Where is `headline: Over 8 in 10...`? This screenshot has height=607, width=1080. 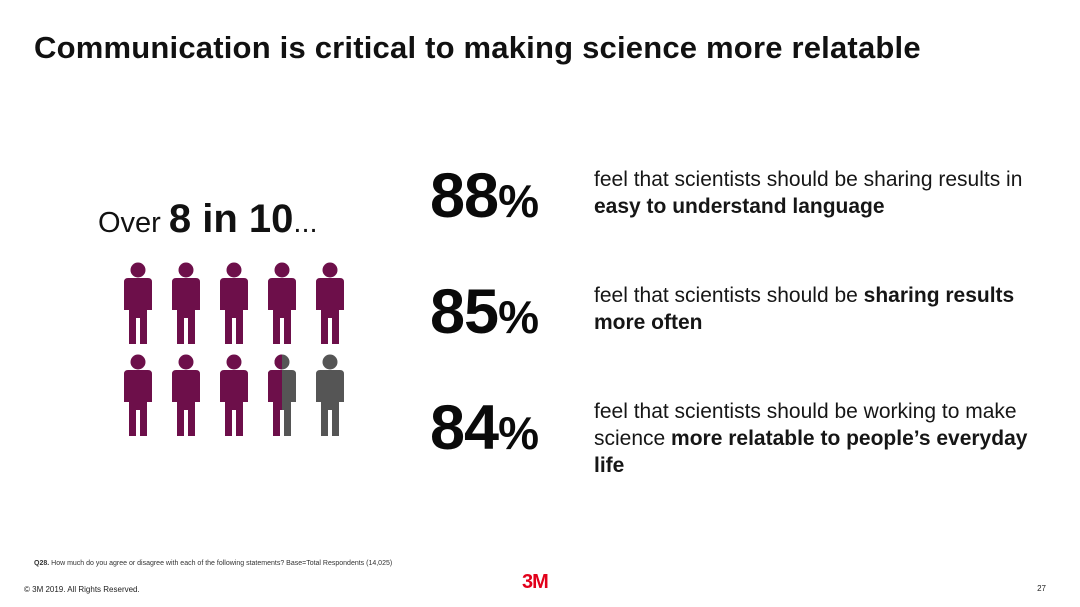
headline: Over 8 in 10... is located at coordinates (208, 219).